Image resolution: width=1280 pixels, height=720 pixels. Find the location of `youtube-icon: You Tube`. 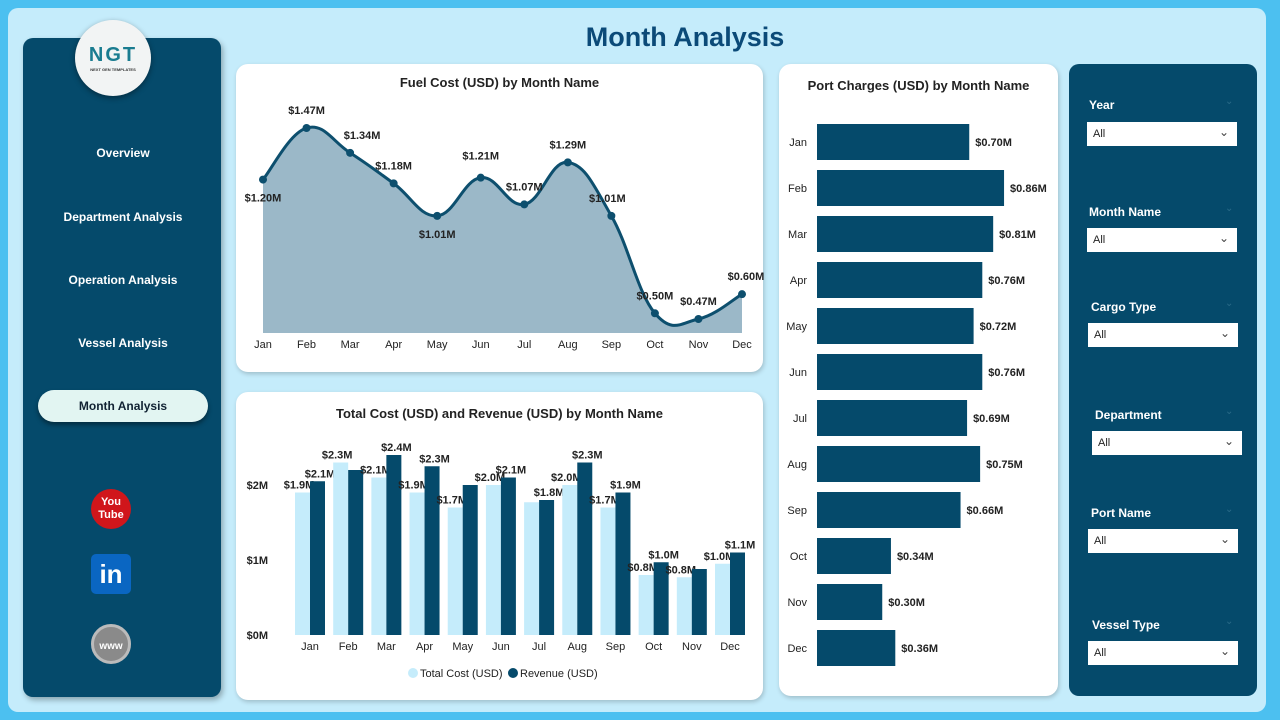

youtube-icon: You Tube is located at coordinates (111, 509).